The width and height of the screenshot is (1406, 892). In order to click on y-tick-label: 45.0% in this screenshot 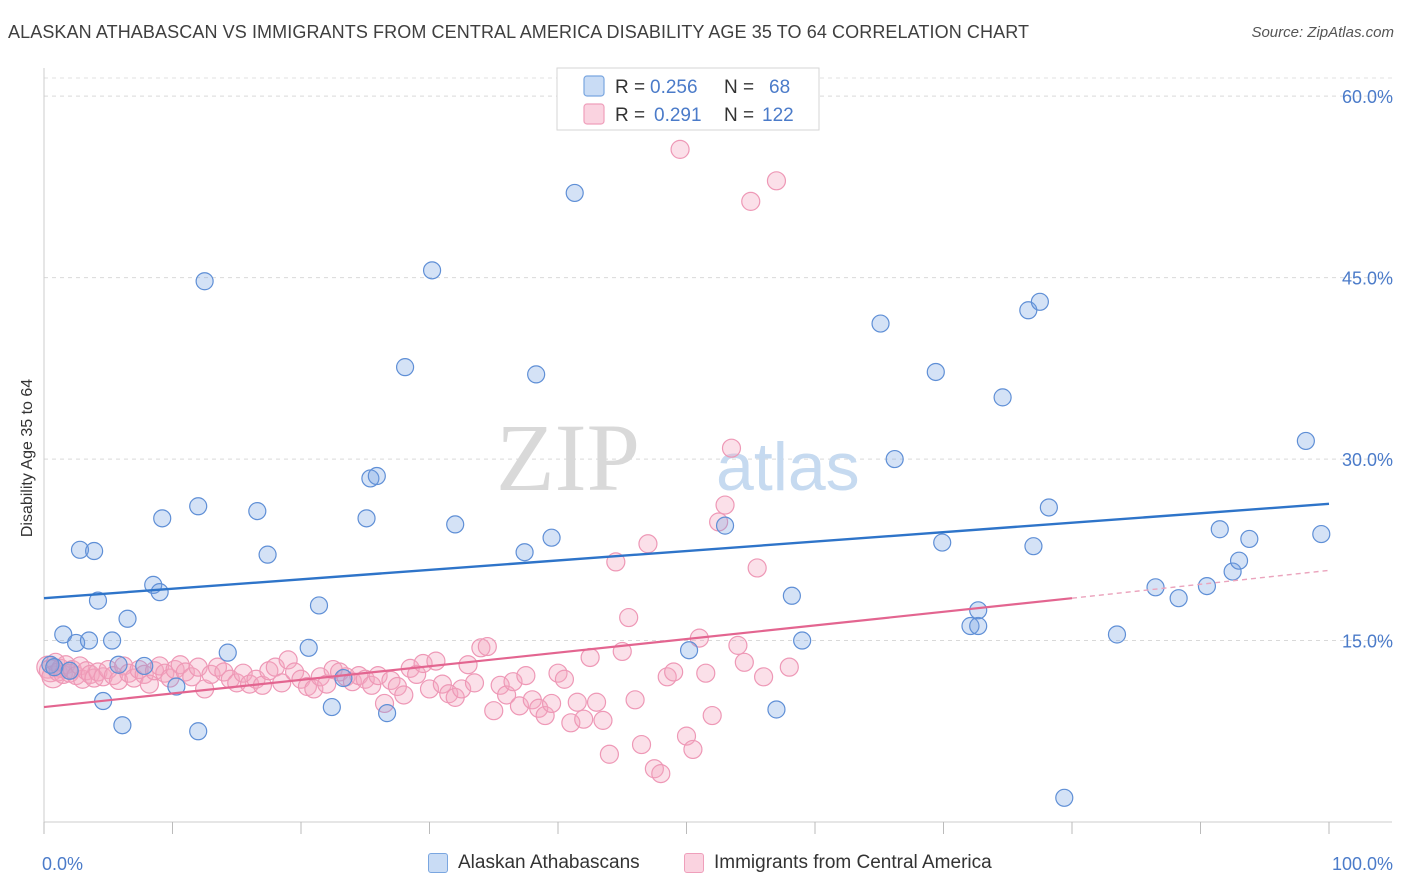, I will do `click(1367, 279)`.